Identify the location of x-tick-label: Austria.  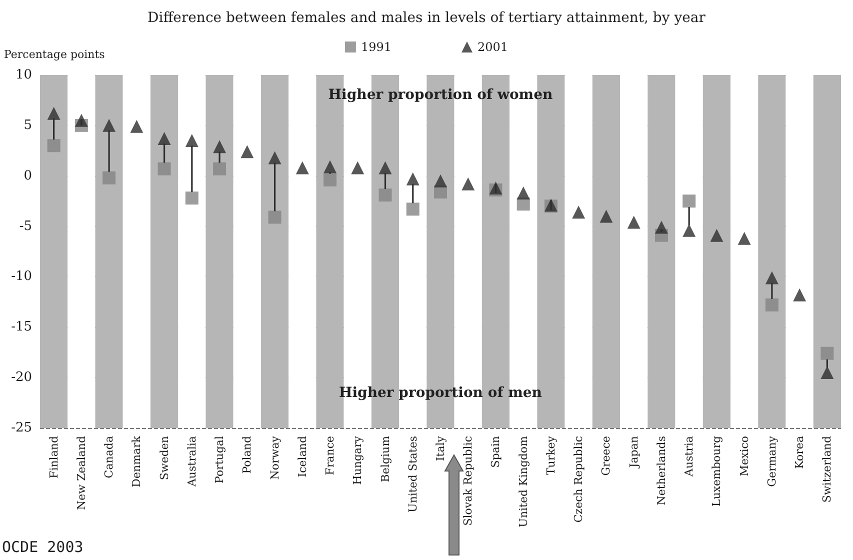
(689, 457).